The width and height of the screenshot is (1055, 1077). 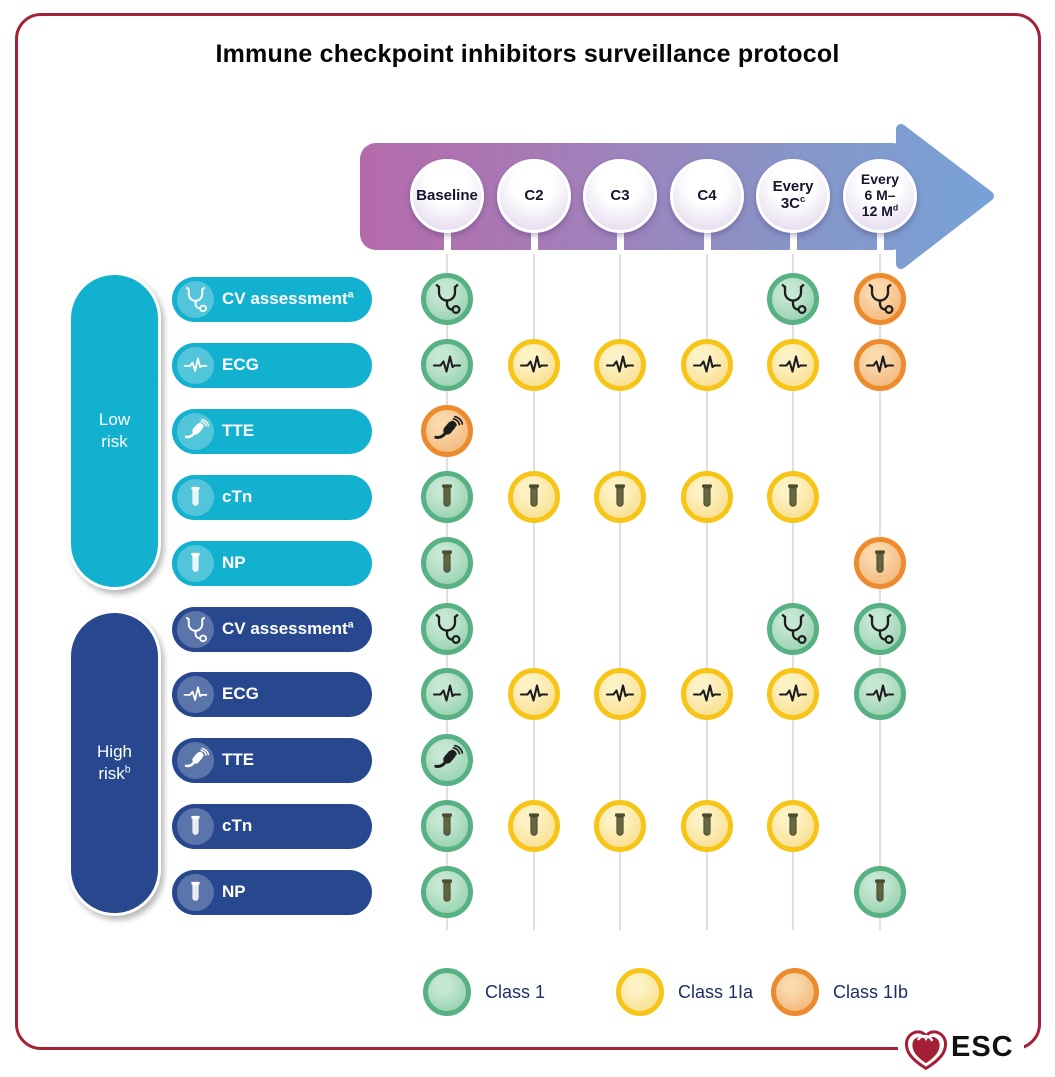 What do you see at coordinates (240, 693) in the screenshot?
I see `row-label: ECG` at bounding box center [240, 693].